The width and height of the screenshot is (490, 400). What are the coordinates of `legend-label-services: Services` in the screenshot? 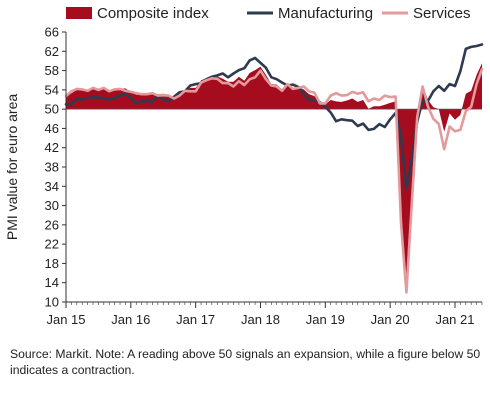 It's located at (442, 13).